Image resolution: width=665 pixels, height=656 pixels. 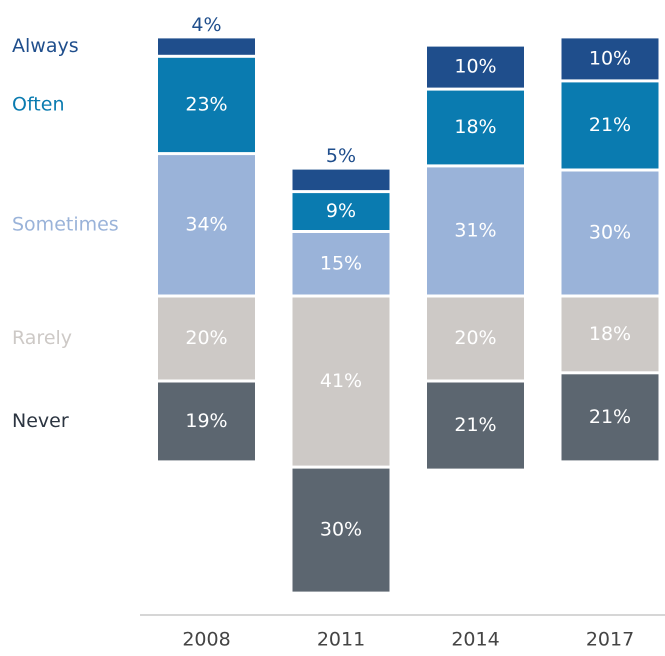 What do you see at coordinates (475, 640) in the screenshot?
I see `x-tick-label: 2014` at bounding box center [475, 640].